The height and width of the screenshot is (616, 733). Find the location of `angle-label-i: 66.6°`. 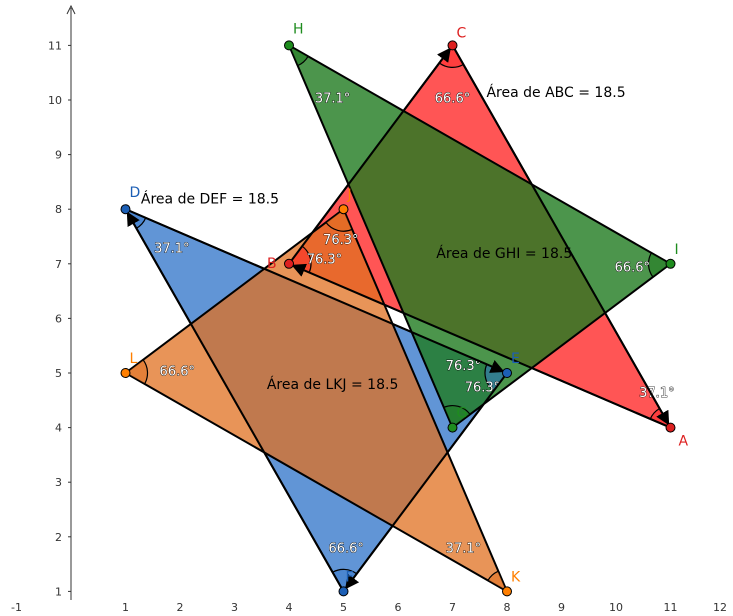

angle-label-i: 66.6° is located at coordinates (632, 268).